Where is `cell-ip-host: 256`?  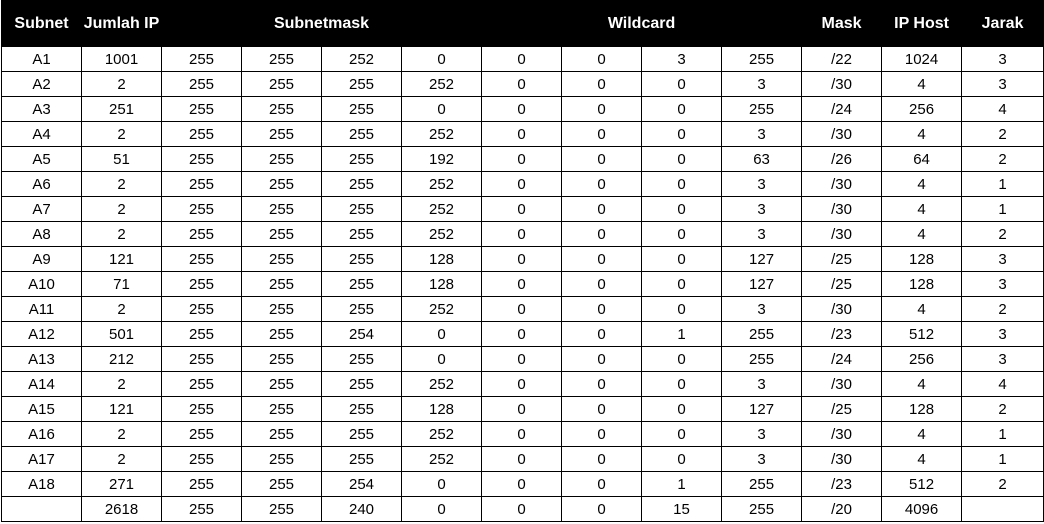 cell-ip-host: 256 is located at coordinates (922, 109).